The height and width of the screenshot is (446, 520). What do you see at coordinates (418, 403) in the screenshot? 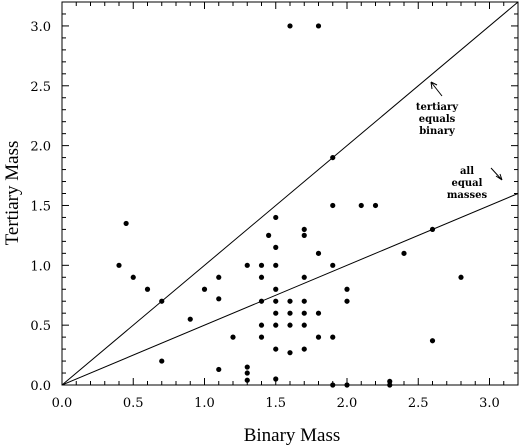
I see `x-tick-label: 2.5` at bounding box center [418, 403].